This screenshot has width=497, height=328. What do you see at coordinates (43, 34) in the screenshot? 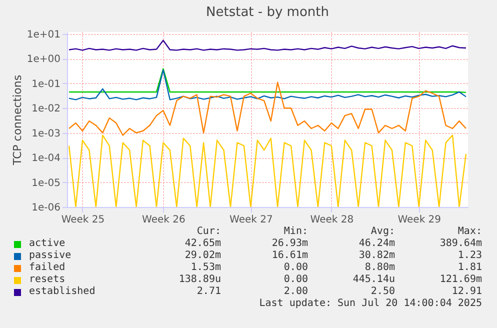
I see `y-tick-label: 1e+01` at bounding box center [43, 34].